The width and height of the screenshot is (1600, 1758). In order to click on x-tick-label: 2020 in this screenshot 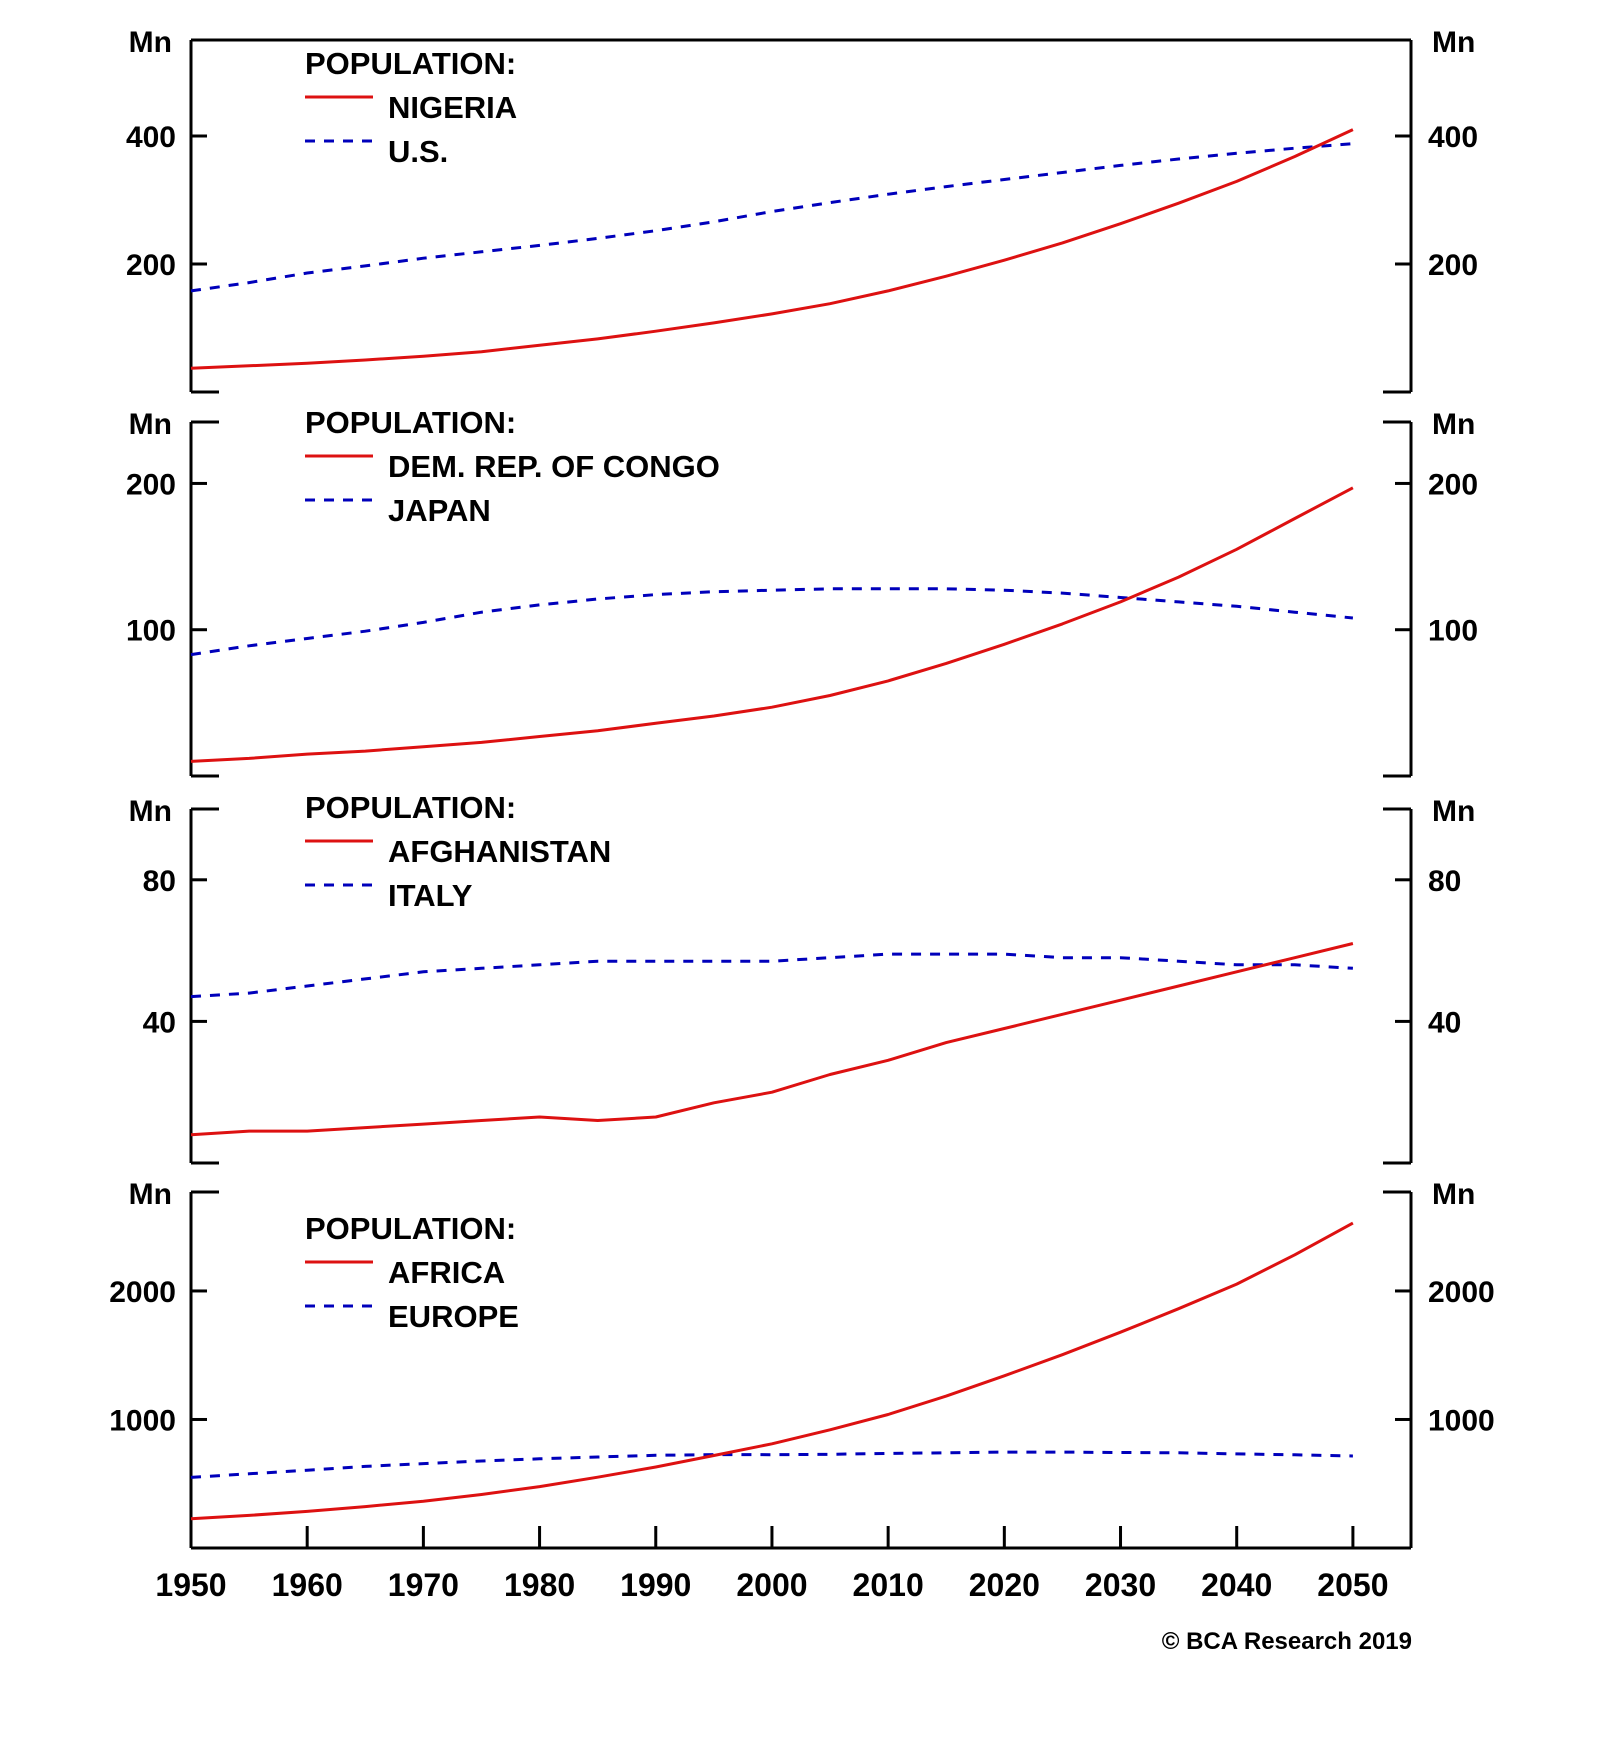, I will do `click(1004, 1585)`.